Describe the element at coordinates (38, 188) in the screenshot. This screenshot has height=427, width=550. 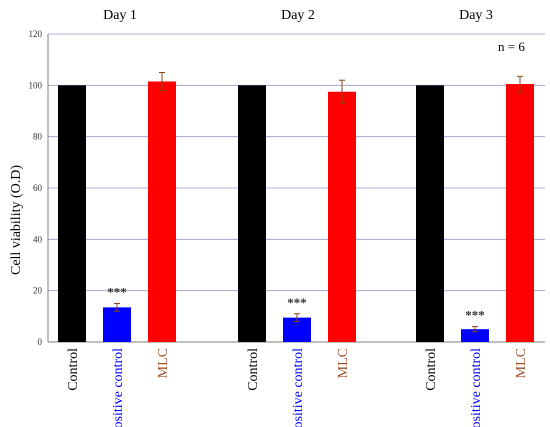
I see `y-tick-label: 60` at that location.